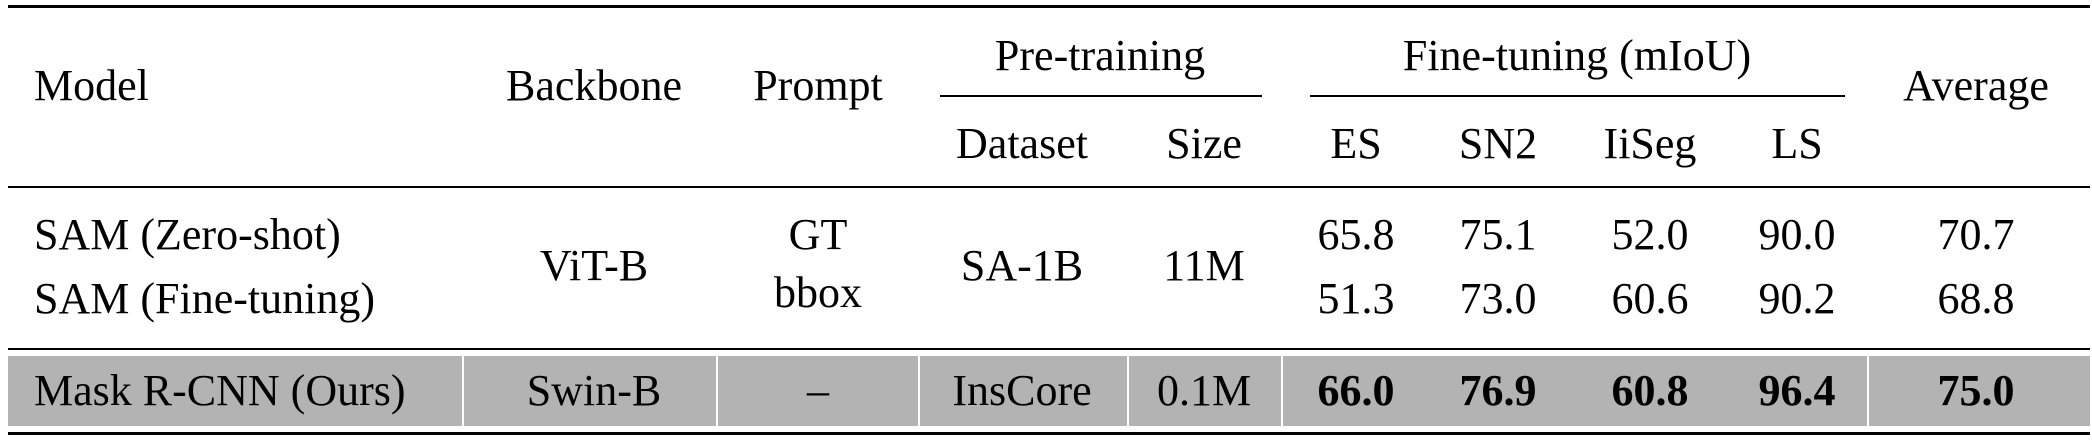 This screenshot has height=440, width=2092. What do you see at coordinates (1976, 234) in the screenshot?
I see `avg-cell: 70.7` at bounding box center [1976, 234].